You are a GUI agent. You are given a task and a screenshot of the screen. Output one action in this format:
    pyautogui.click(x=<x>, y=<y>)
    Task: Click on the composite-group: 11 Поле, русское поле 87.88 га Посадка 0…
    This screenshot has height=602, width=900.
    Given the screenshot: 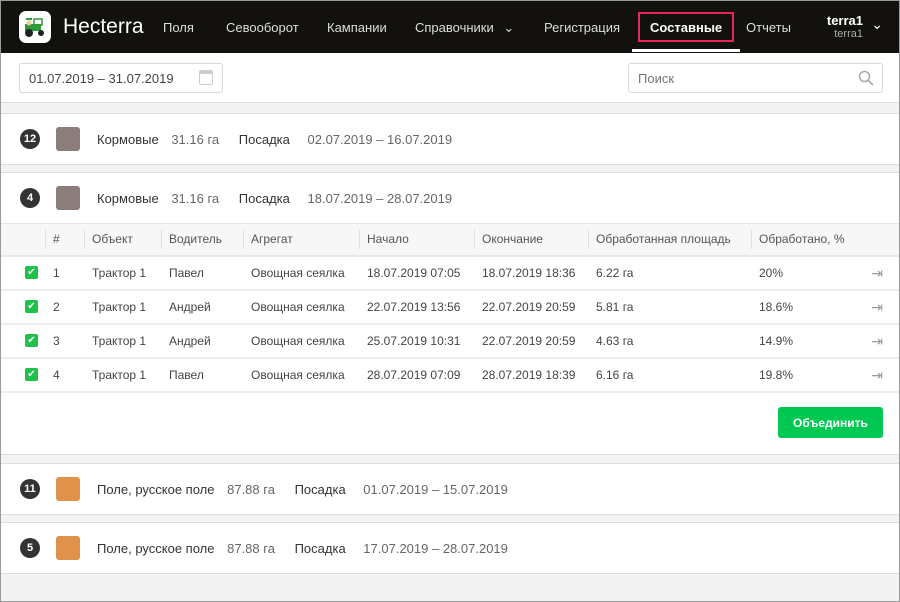 What is the action you would take?
    pyautogui.click(x=450, y=489)
    